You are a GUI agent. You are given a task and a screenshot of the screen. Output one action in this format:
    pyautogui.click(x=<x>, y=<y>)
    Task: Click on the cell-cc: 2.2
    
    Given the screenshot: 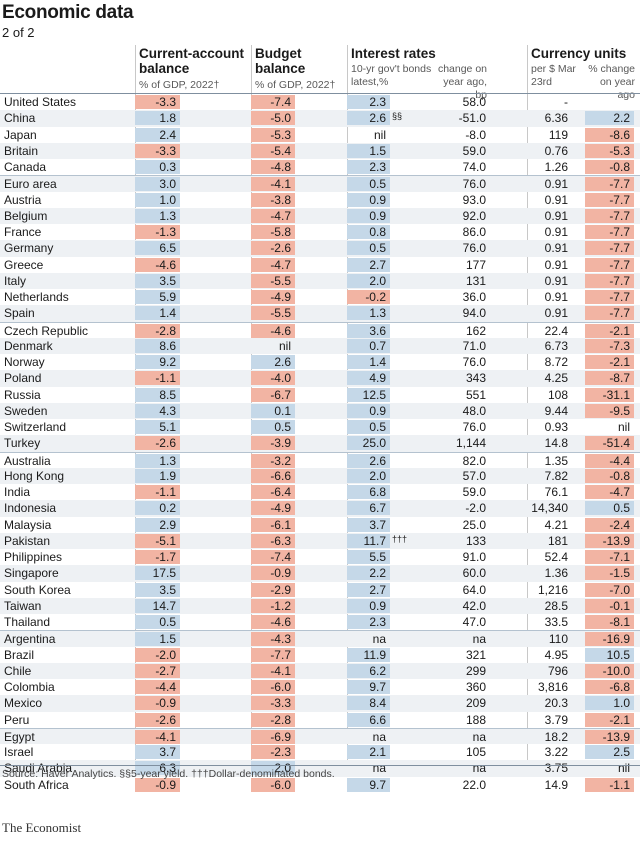 What is the action you would take?
    pyautogui.click(x=609, y=118)
    